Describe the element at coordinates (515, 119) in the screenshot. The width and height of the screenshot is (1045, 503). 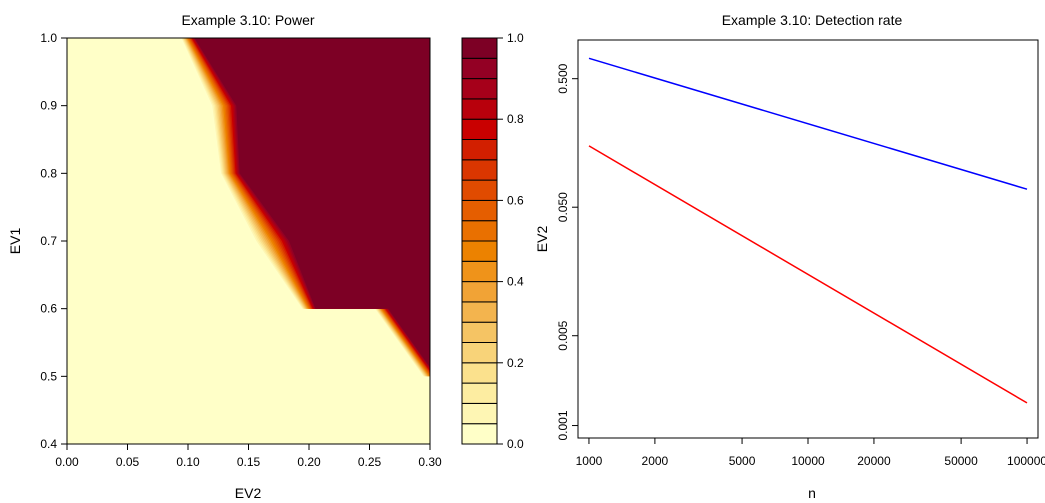
I see `colorbar-tick-label: 0.8` at that location.